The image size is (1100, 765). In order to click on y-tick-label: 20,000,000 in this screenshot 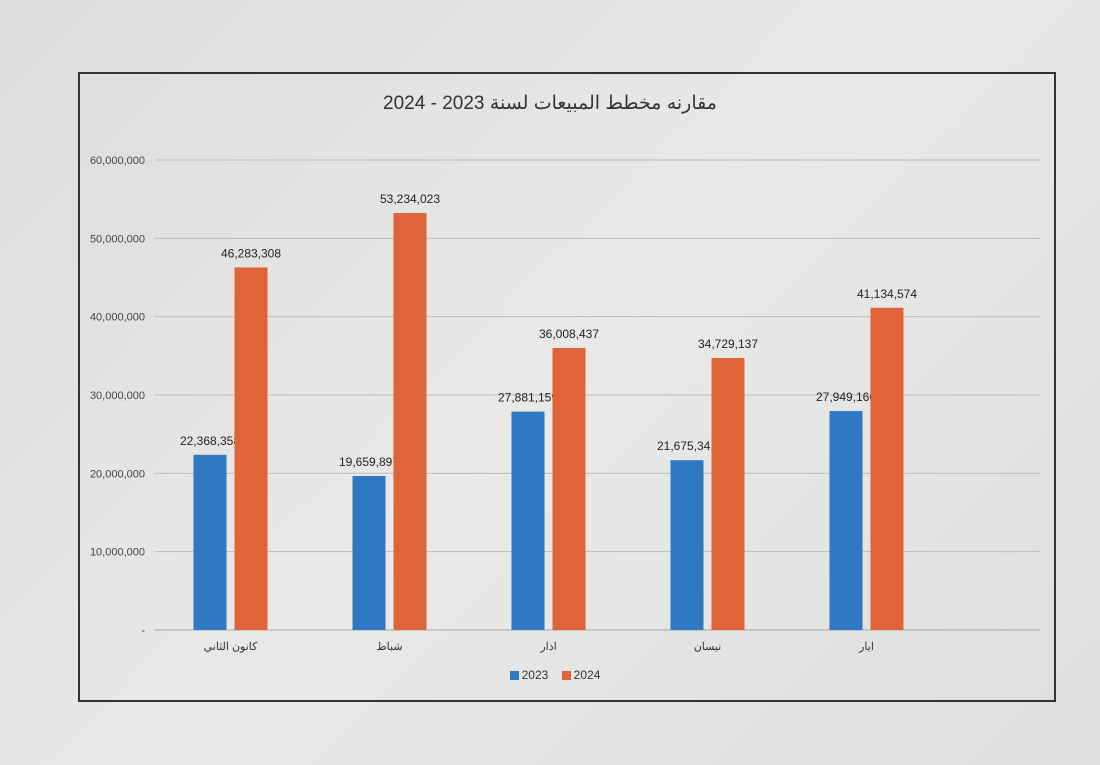, I will do `click(117, 474)`.